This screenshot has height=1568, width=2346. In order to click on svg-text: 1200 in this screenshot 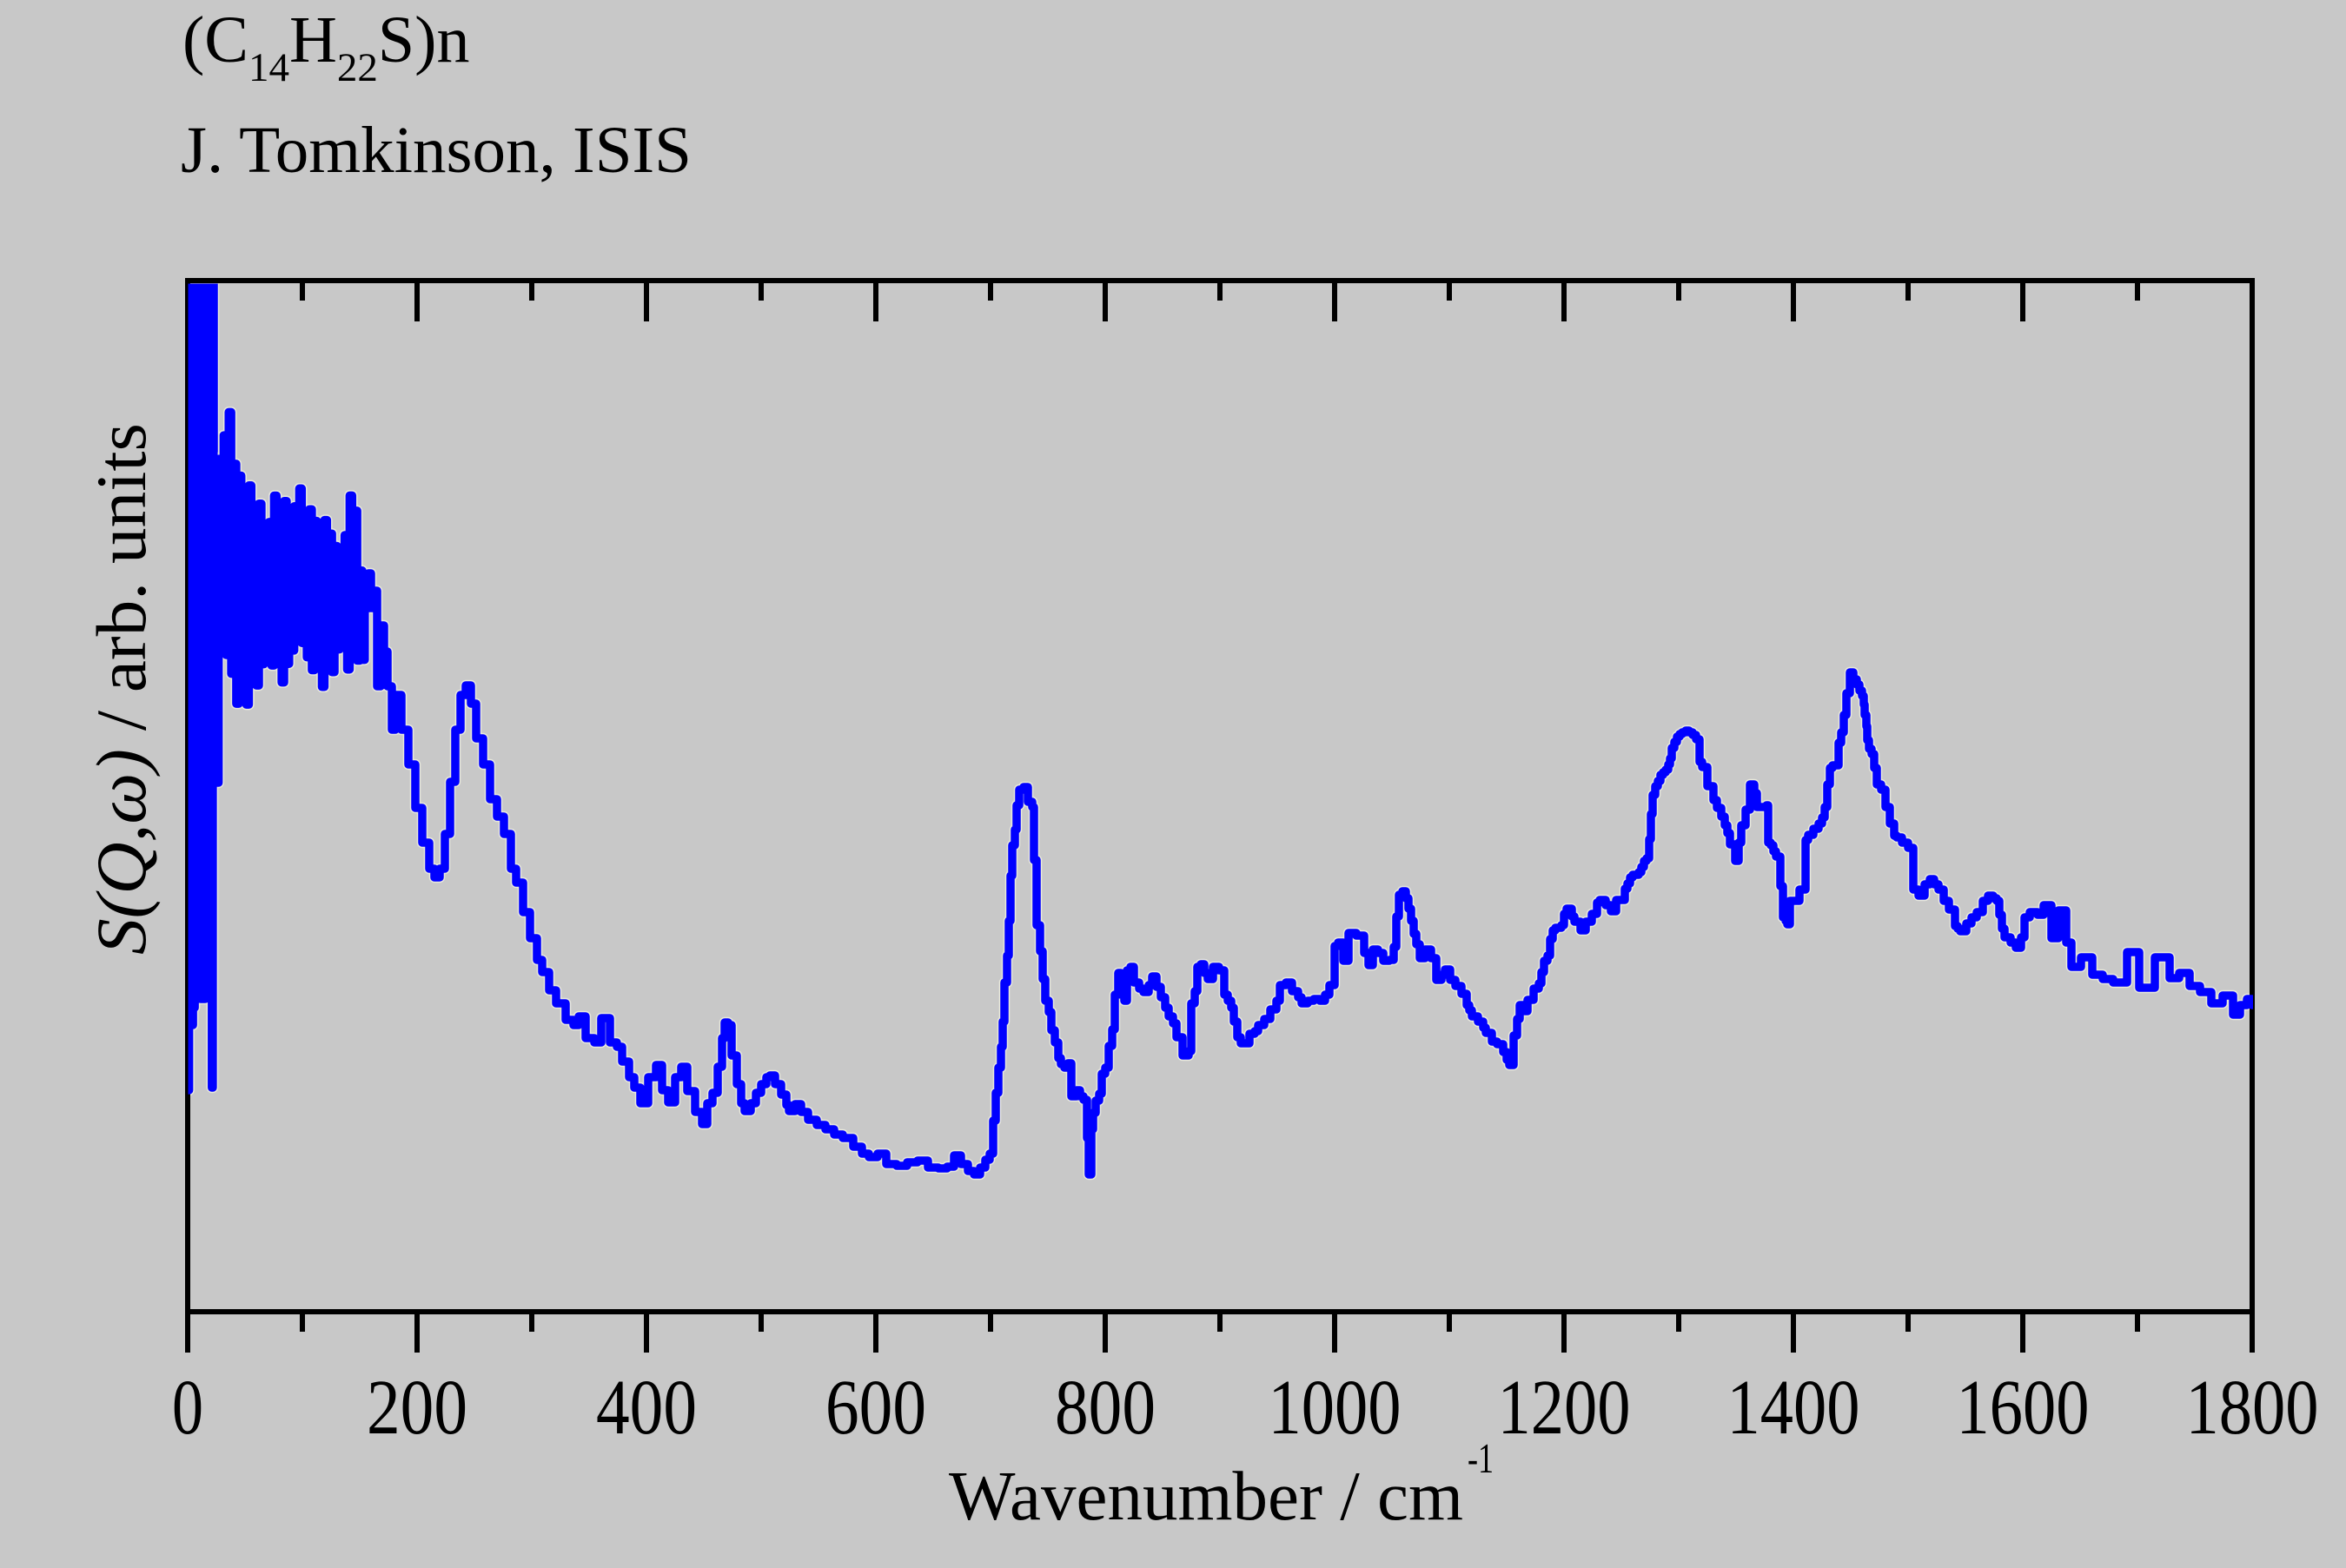, I will do `click(1564, 1408)`.